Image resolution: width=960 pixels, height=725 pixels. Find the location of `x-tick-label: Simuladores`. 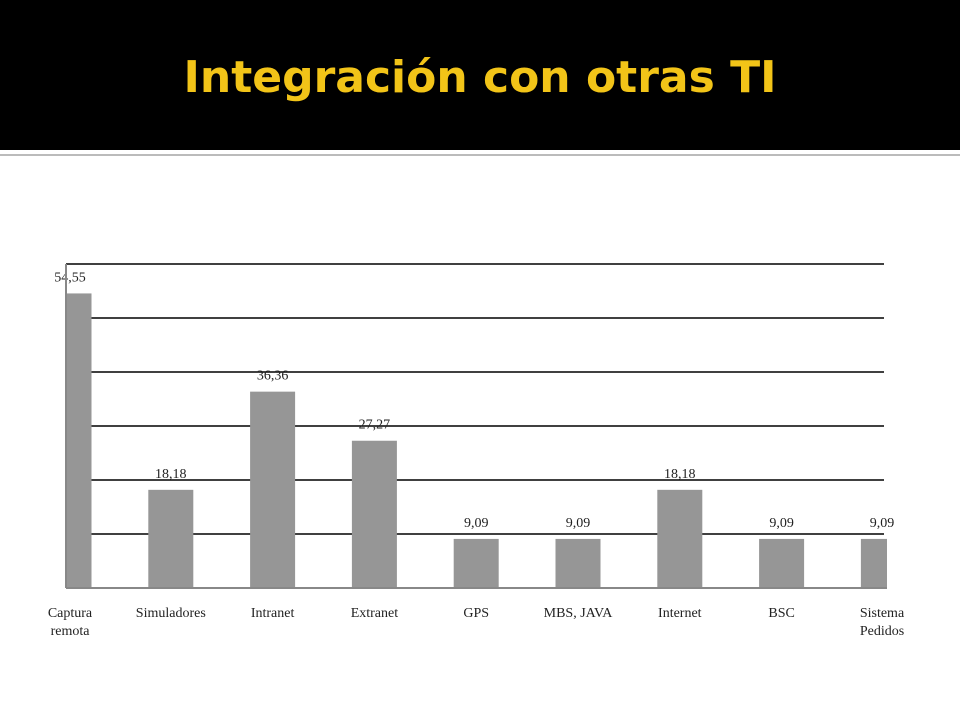

x-tick-label: Simuladores is located at coordinates (171, 613).